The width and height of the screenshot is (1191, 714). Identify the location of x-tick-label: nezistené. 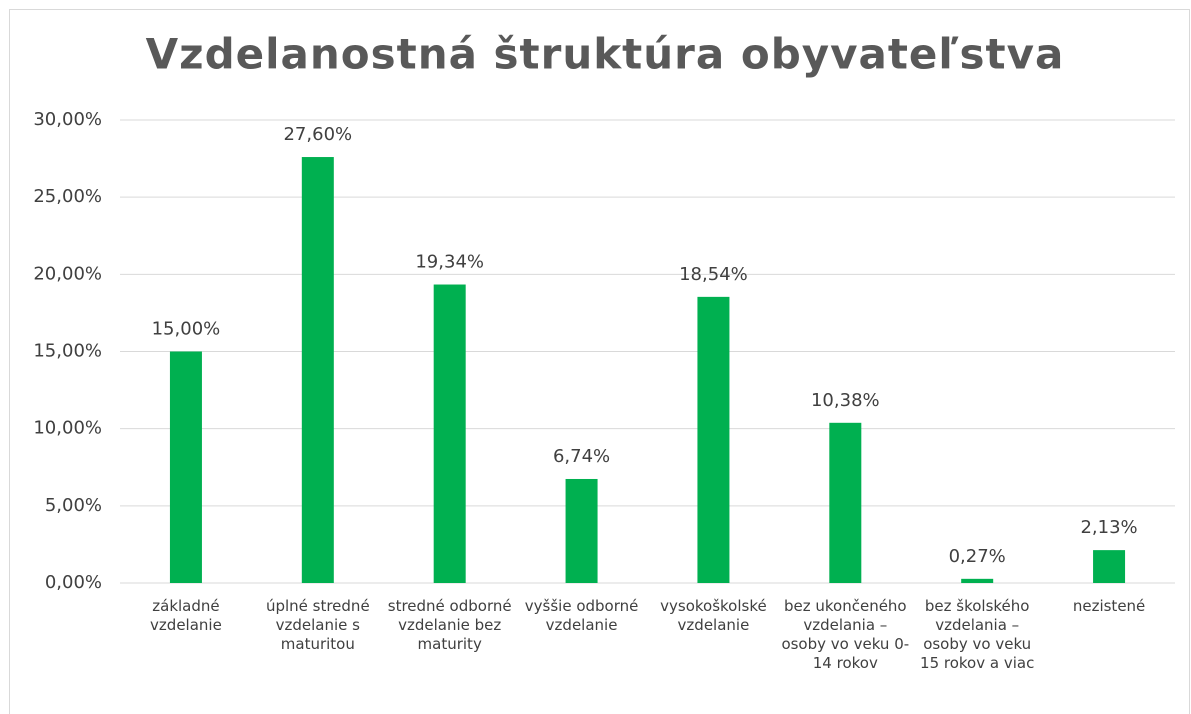
(1109, 606).